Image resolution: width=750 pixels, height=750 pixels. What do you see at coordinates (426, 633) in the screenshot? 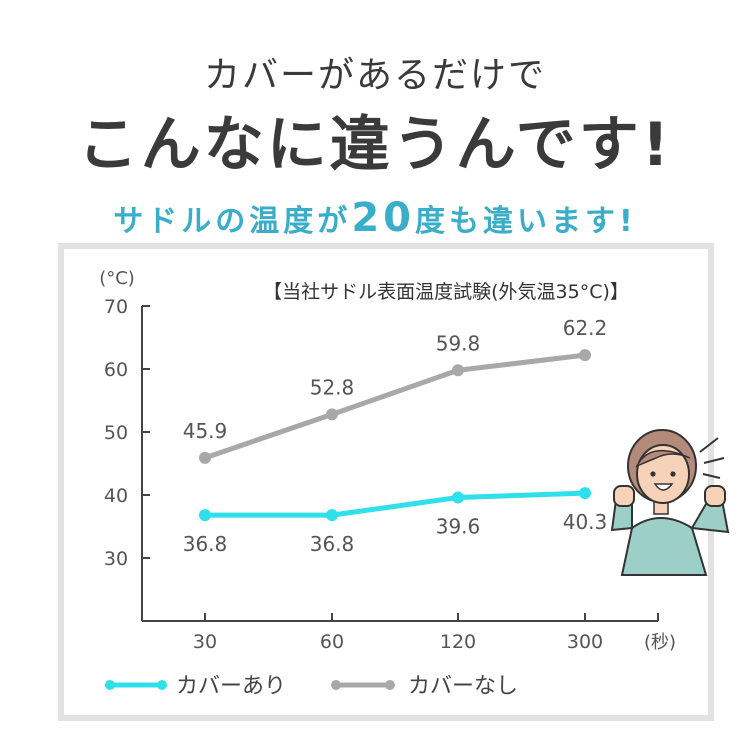
I see `x-ticks: 30 60 120 300` at bounding box center [426, 633].